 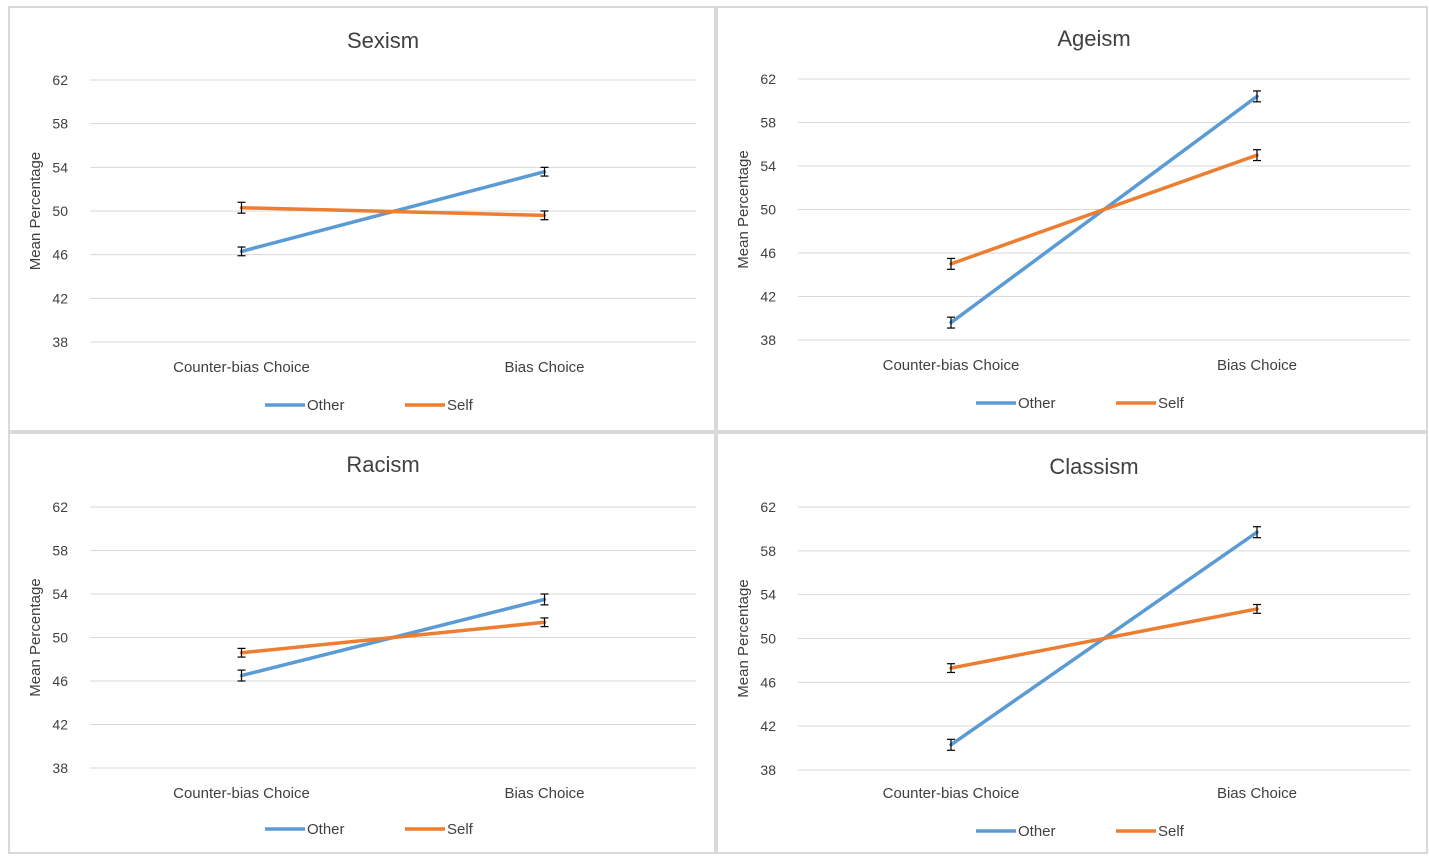 What do you see at coordinates (1093, 466) in the screenshot?
I see `chart-title: Classism` at bounding box center [1093, 466].